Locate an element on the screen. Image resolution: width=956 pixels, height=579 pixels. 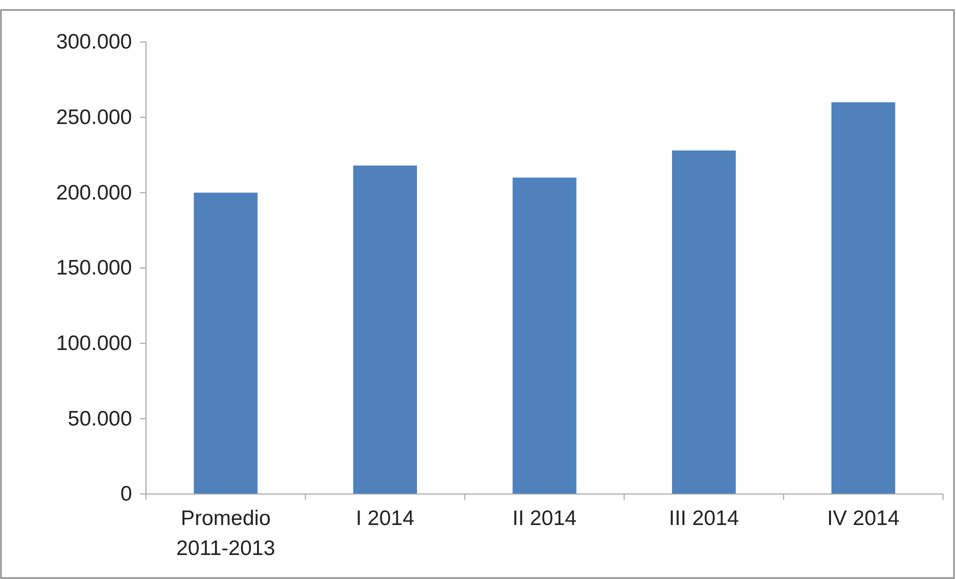
y-tick-label: 100.000 is located at coordinates (94, 344).